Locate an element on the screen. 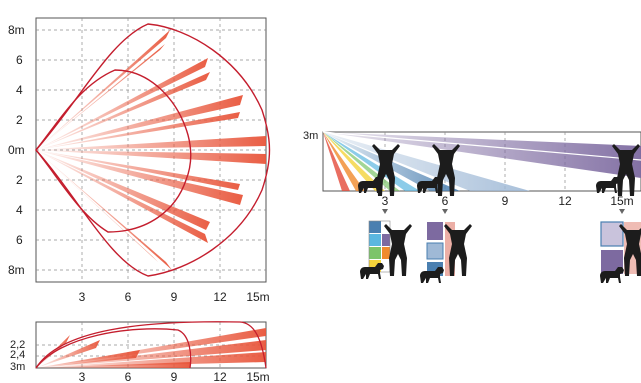  side-x-label-6: 6 is located at coordinates (128, 376).